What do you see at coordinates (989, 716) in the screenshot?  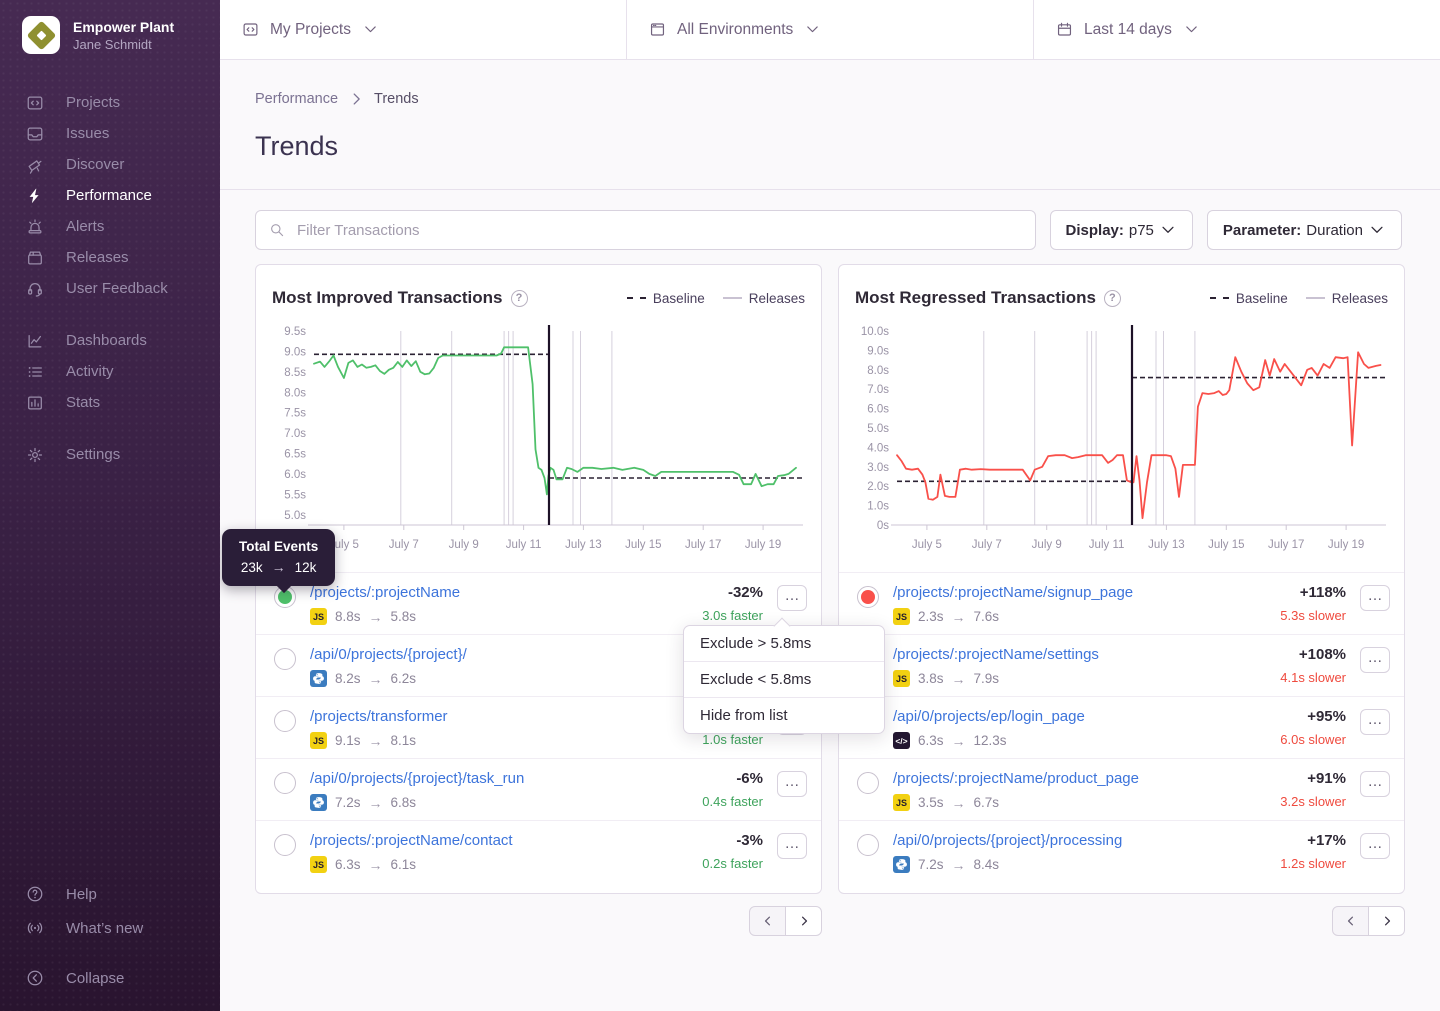 I see `transaction-link: /api/0/projects/ep/login_page` at bounding box center [989, 716].